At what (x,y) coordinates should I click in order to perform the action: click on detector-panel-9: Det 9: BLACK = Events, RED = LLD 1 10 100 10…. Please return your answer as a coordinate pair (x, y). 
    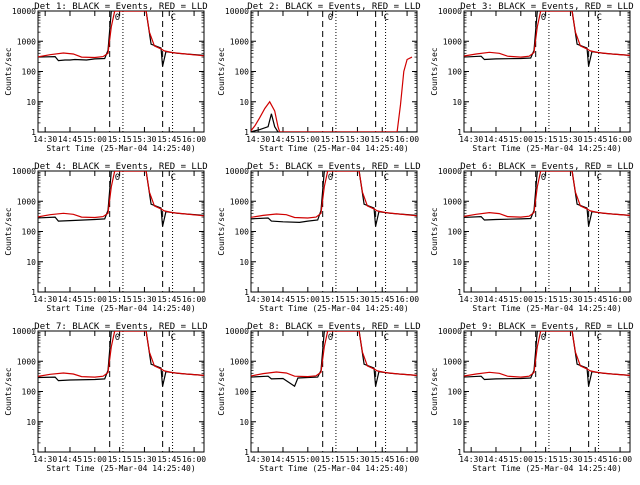
    Looking at the image, I should click on (532, 397).